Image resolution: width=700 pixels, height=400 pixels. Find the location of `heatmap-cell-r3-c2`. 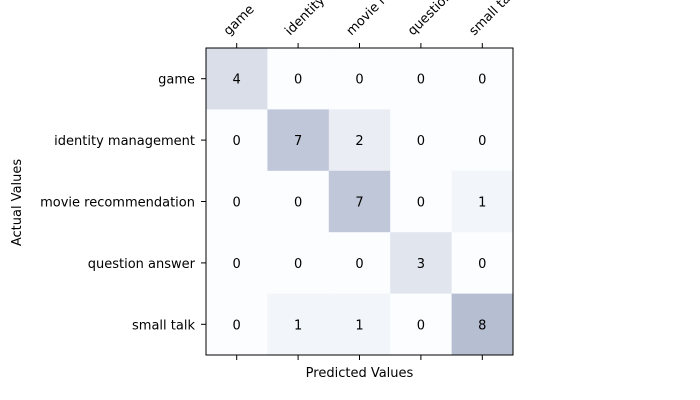

heatmap-cell-r3-c2 is located at coordinates (359, 263).